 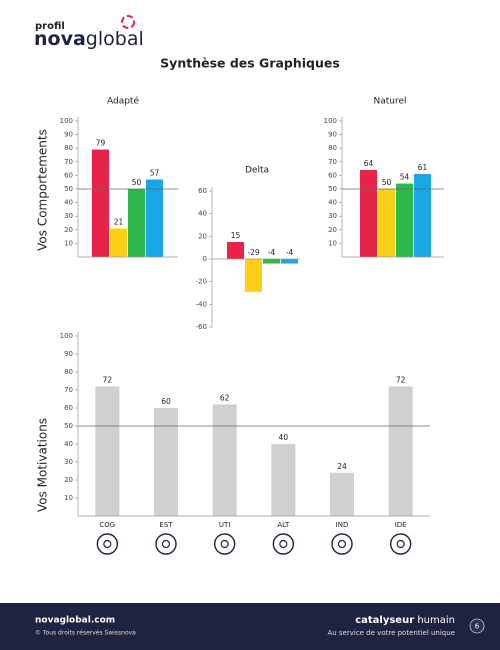 What do you see at coordinates (342, 525) in the screenshot?
I see `x-tick-label: IND` at bounding box center [342, 525].